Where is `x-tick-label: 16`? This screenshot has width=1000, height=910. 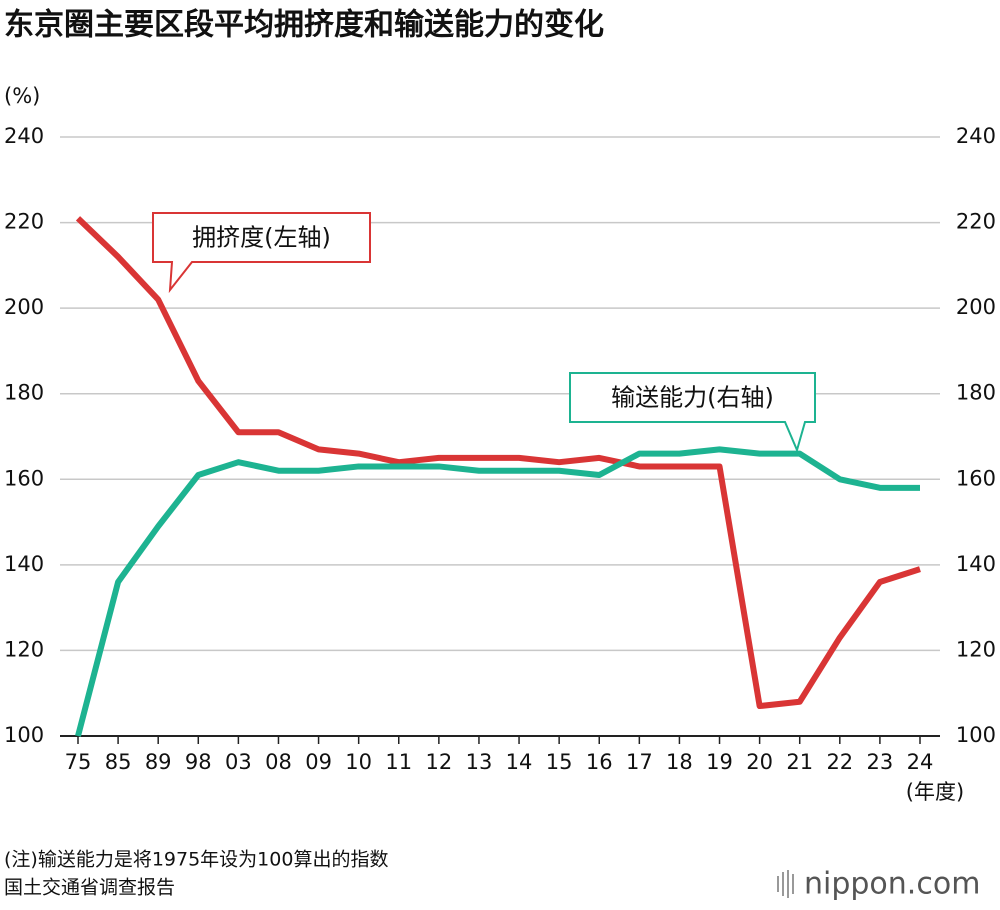
x-tick-label: 16 is located at coordinates (599, 762).